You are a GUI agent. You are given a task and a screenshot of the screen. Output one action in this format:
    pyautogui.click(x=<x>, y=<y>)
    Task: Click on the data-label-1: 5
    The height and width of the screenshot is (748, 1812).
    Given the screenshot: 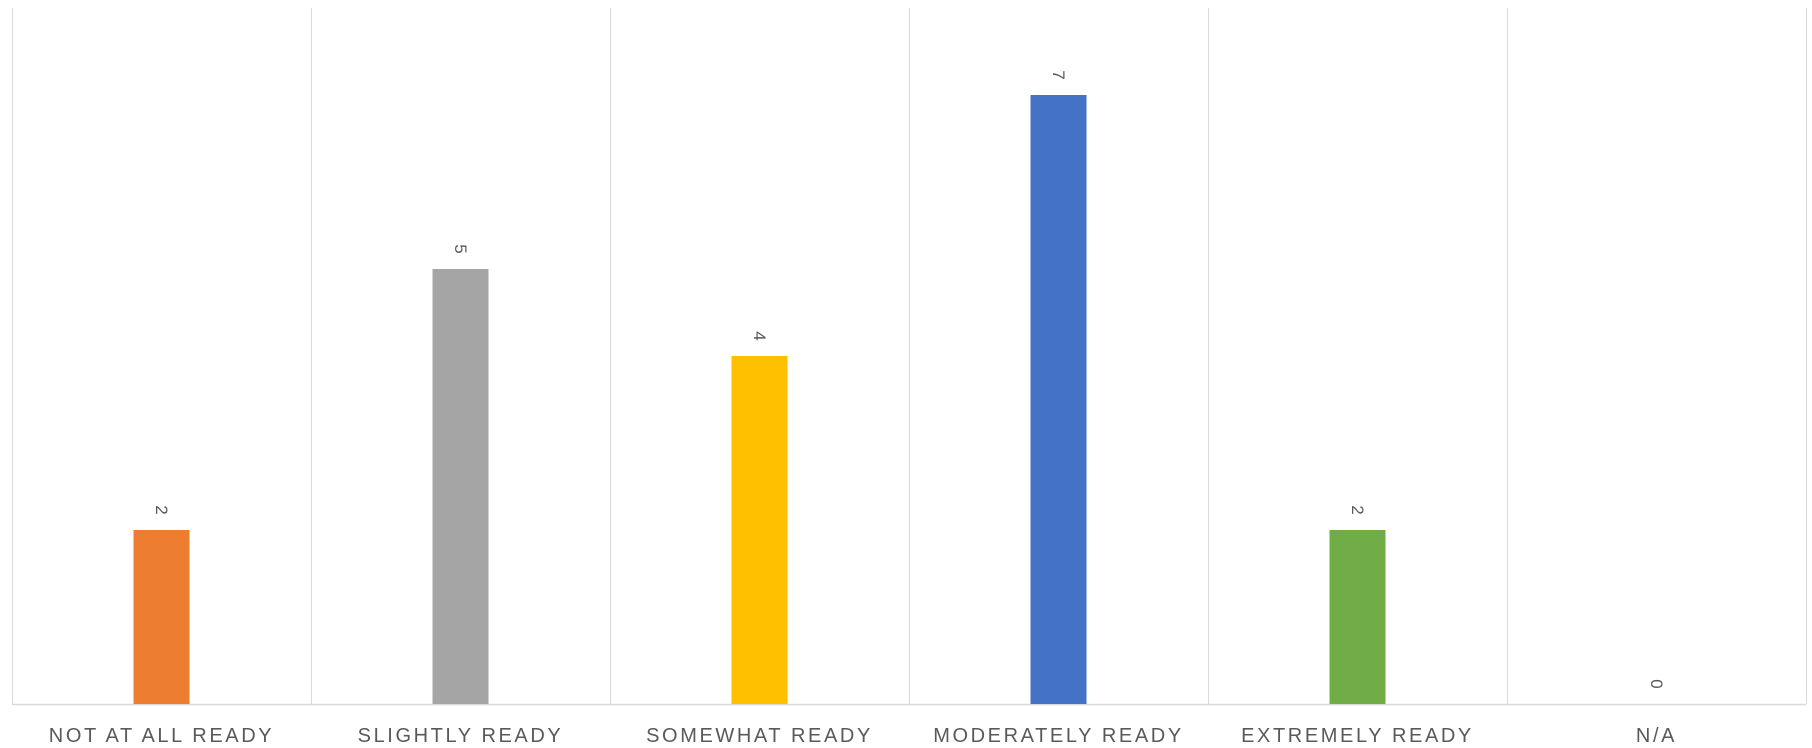 What is the action you would take?
    pyautogui.click(x=460, y=248)
    